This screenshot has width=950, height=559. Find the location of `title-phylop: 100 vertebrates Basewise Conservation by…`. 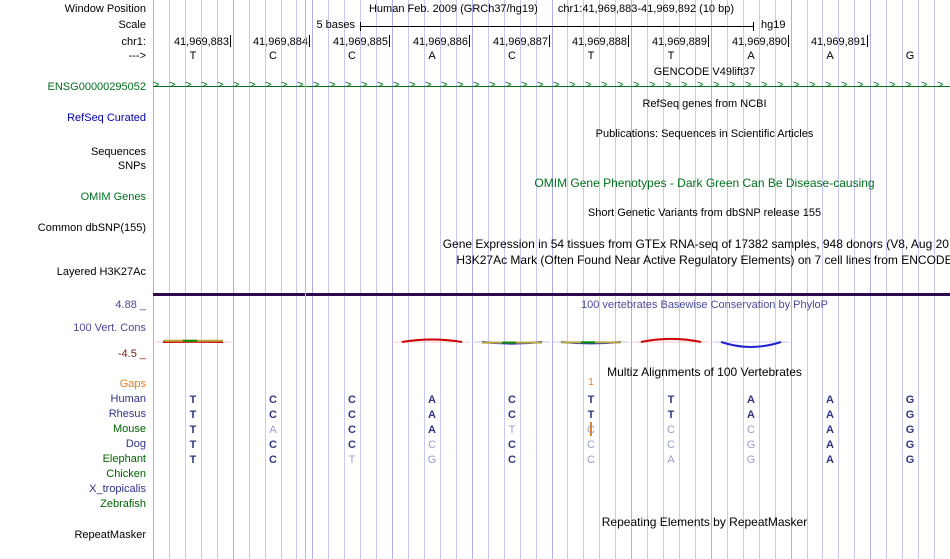

title-phylop: 100 vertebrates Basewise Conservation by… is located at coordinates (704, 305).